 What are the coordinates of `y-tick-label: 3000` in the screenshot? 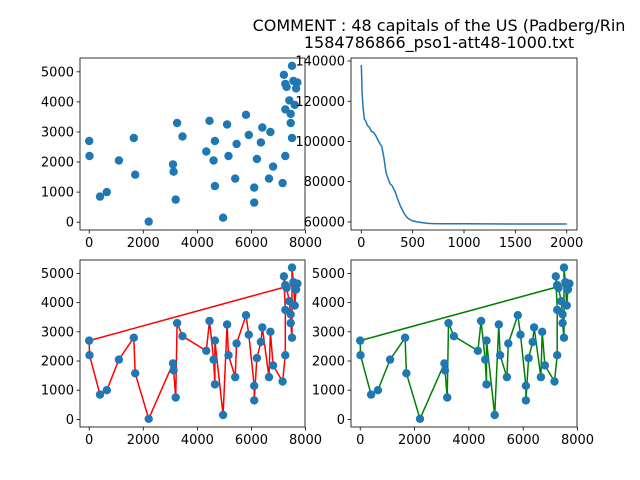 It's located at (57, 132).